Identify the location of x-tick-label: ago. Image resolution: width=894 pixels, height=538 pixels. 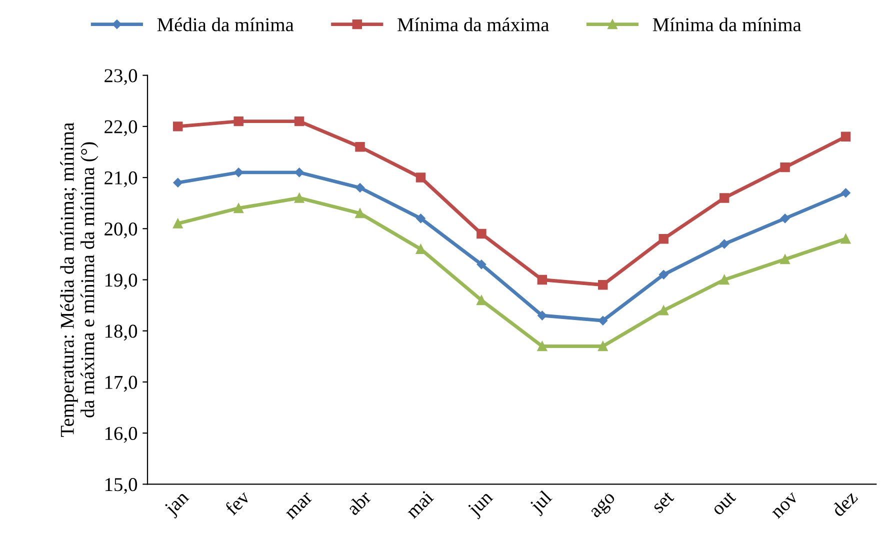
(604, 506).